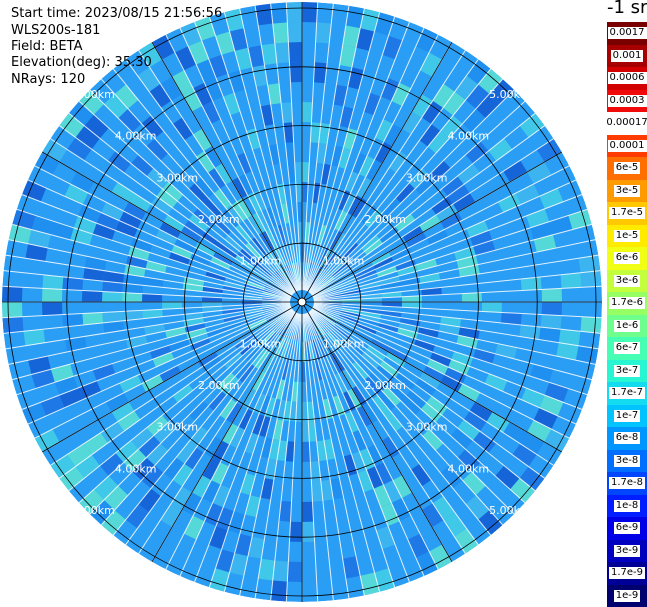 This screenshot has height=607, width=647. What do you see at coordinates (94, 510) in the screenshot?
I see `range-ring-label: 5.00km` at bounding box center [94, 510].